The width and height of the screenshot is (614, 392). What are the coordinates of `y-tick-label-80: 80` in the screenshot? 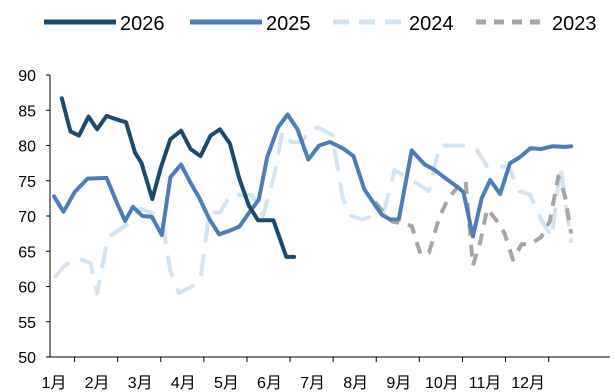 It's located at (27, 147).